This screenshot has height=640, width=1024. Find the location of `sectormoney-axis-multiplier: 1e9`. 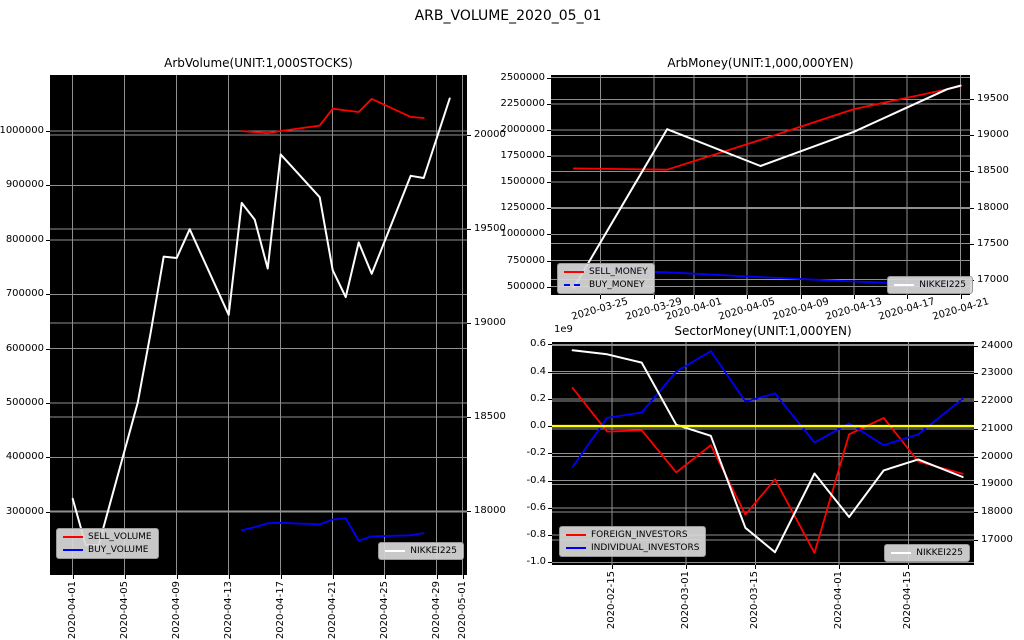

sectormoney-axis-multiplier: 1e9 is located at coordinates (563, 329).